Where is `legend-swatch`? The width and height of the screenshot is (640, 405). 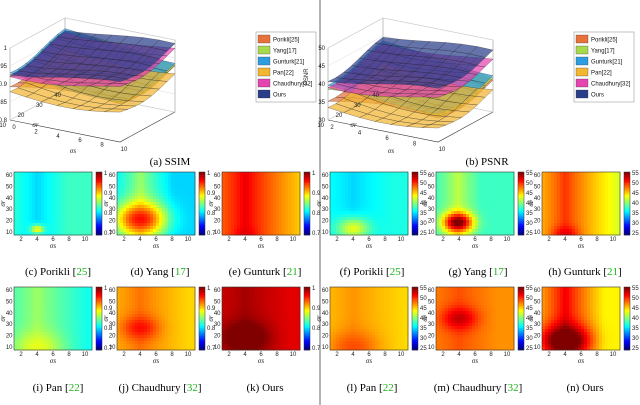
legend-swatch is located at coordinates (582, 94).